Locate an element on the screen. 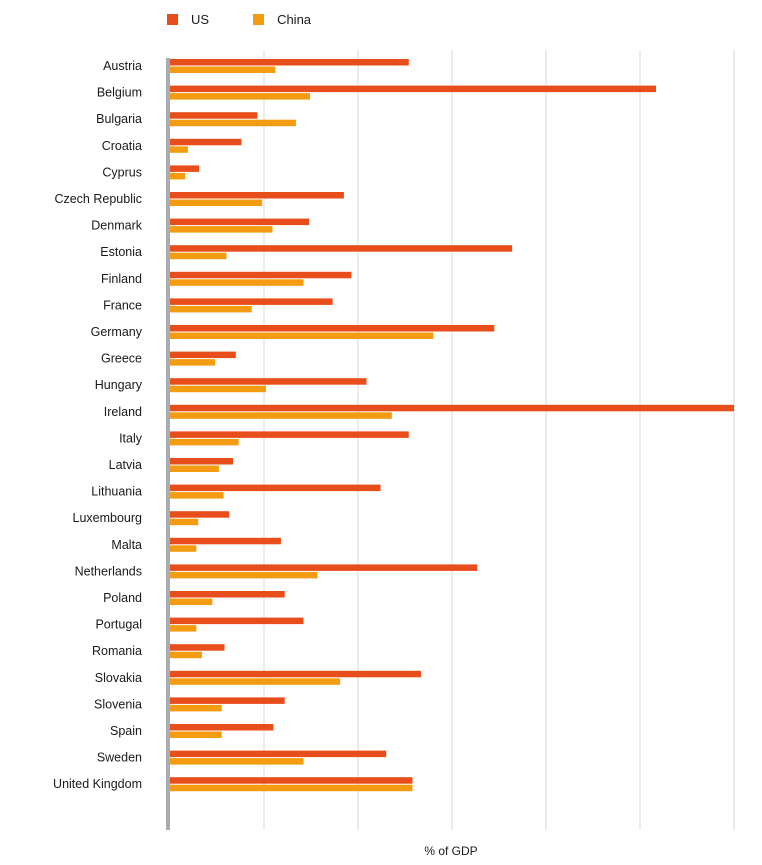  category-label: Czech Republic is located at coordinates (98, 199).